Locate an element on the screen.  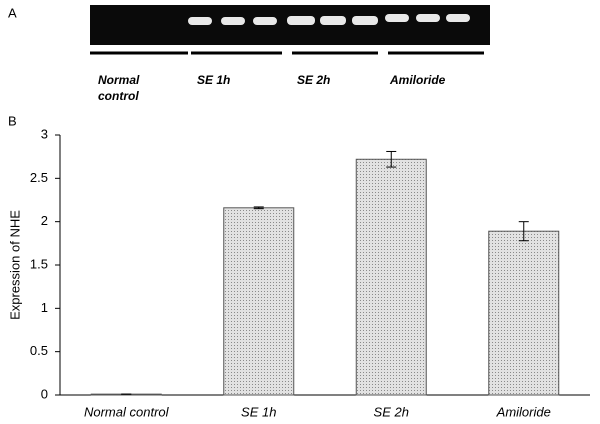
lane-label: SE 1h is located at coordinates (214, 80).